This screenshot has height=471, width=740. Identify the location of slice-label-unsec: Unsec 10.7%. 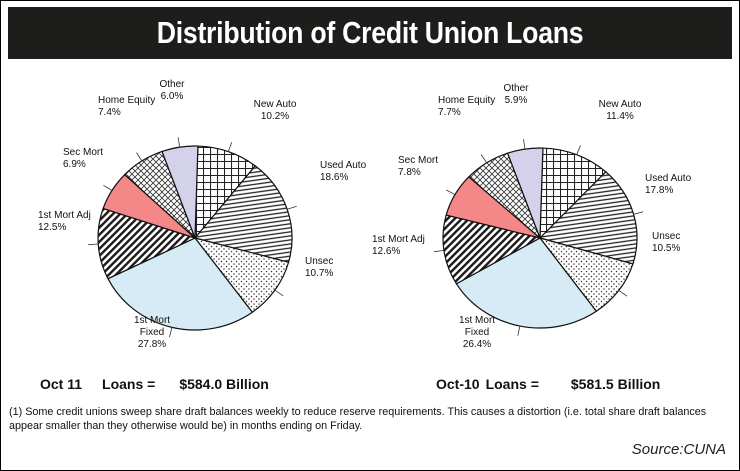
(319, 267).